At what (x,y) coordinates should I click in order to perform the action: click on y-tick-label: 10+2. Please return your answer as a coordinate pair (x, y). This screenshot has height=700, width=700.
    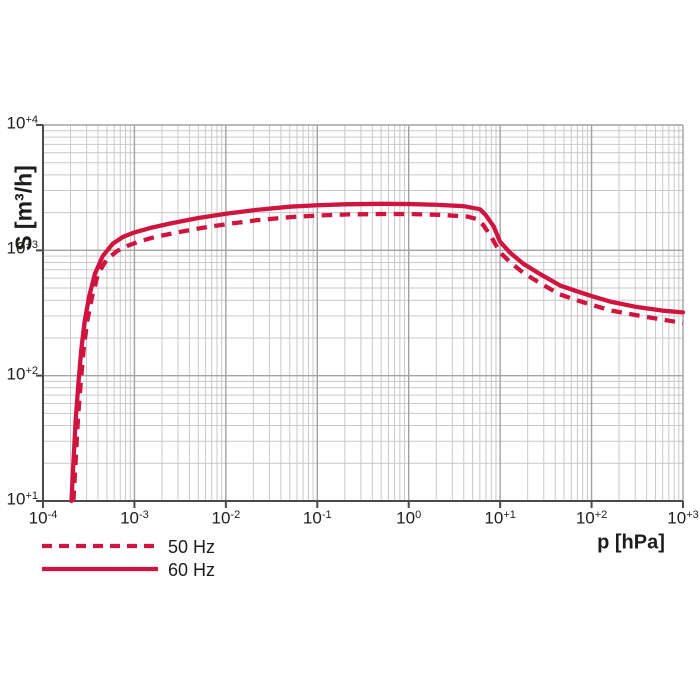
    Looking at the image, I should click on (22, 374).